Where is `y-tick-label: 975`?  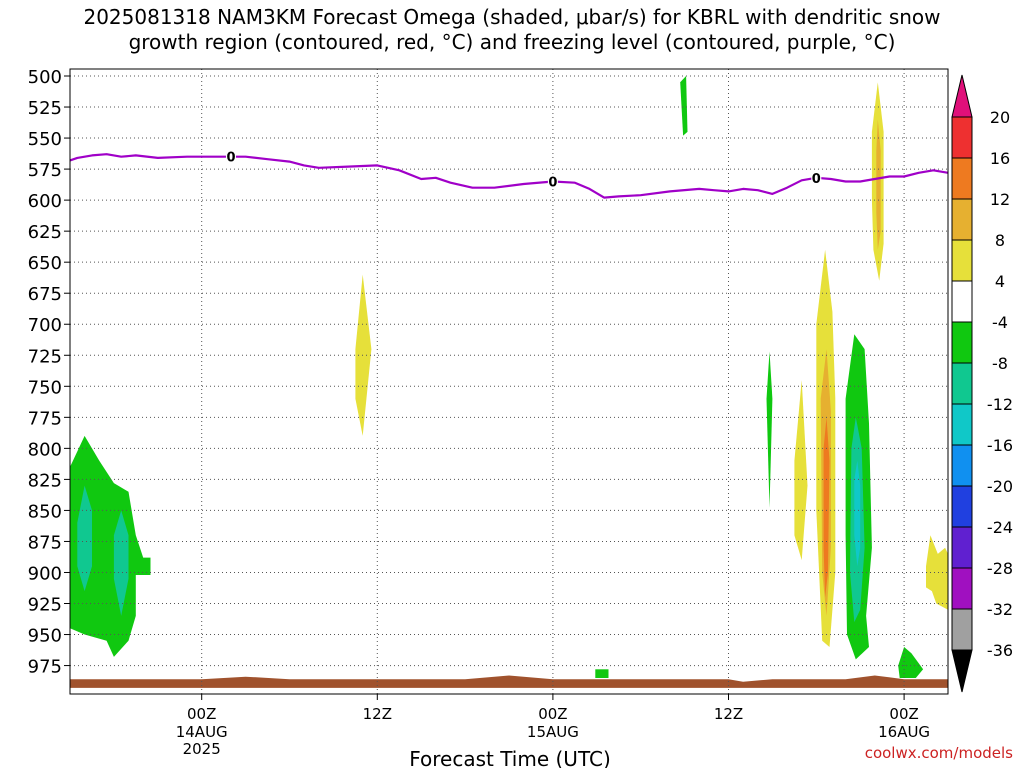
y-tick-label: 975 is located at coordinates (45, 667).